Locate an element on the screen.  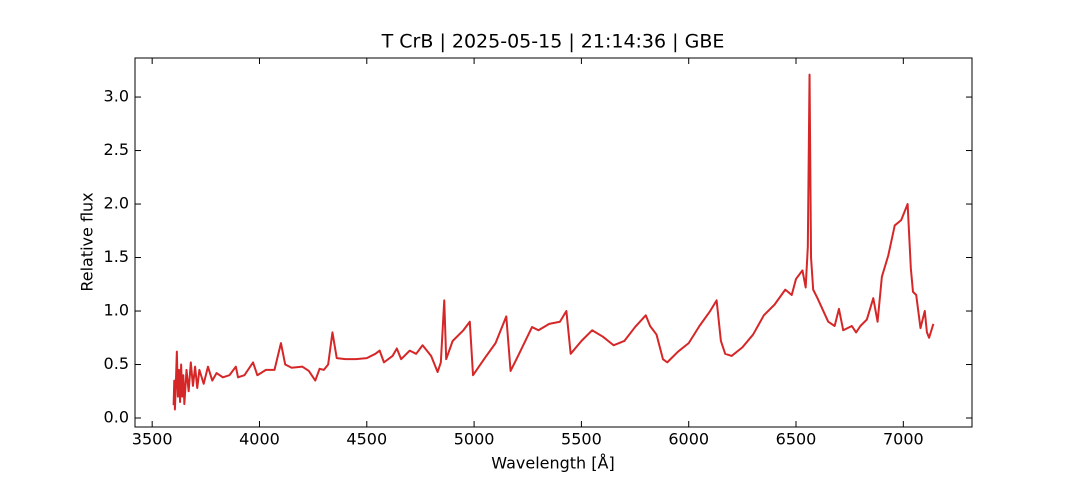
x-tick-label: 6500 is located at coordinates (796, 439).